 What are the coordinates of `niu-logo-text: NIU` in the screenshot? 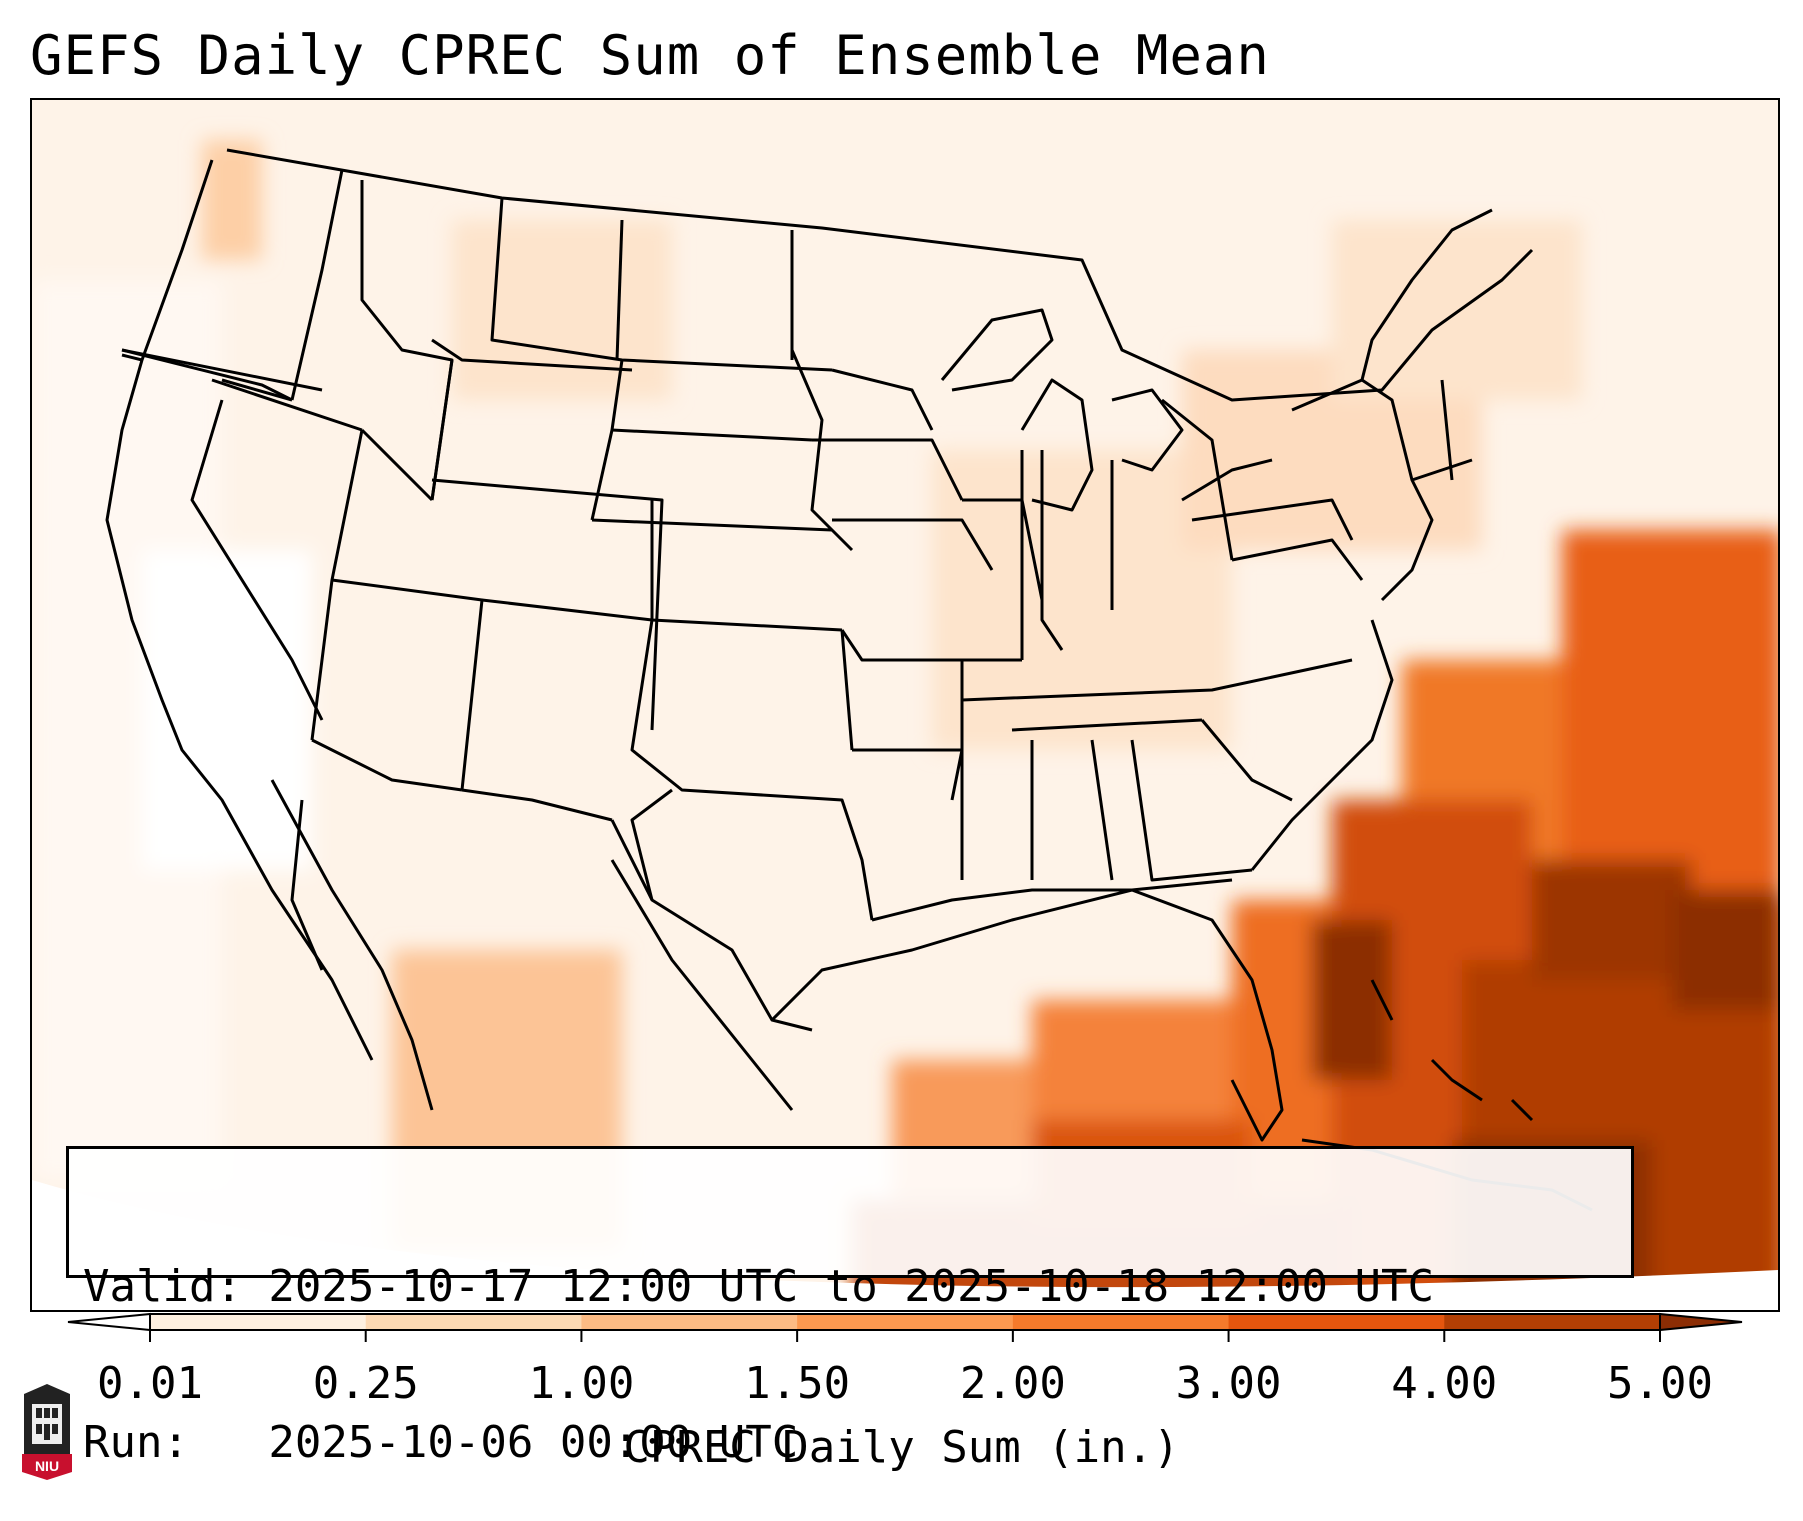 It's located at (47, 1466).